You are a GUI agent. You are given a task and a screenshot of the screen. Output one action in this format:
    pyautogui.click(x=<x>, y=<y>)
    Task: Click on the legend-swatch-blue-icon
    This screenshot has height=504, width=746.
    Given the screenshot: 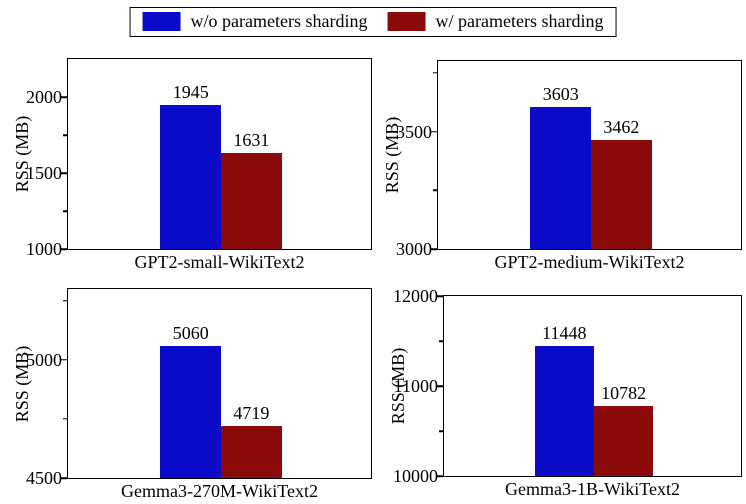 What is the action you would take?
    pyautogui.click(x=161, y=22)
    